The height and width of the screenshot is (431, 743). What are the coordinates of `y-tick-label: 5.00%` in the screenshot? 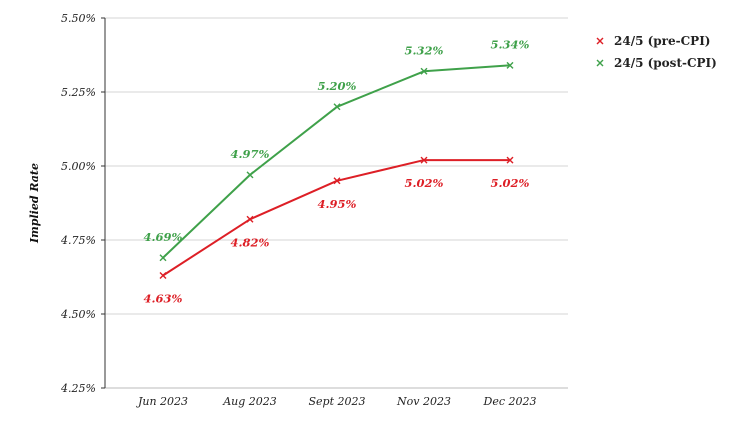 It's located at (78, 166).